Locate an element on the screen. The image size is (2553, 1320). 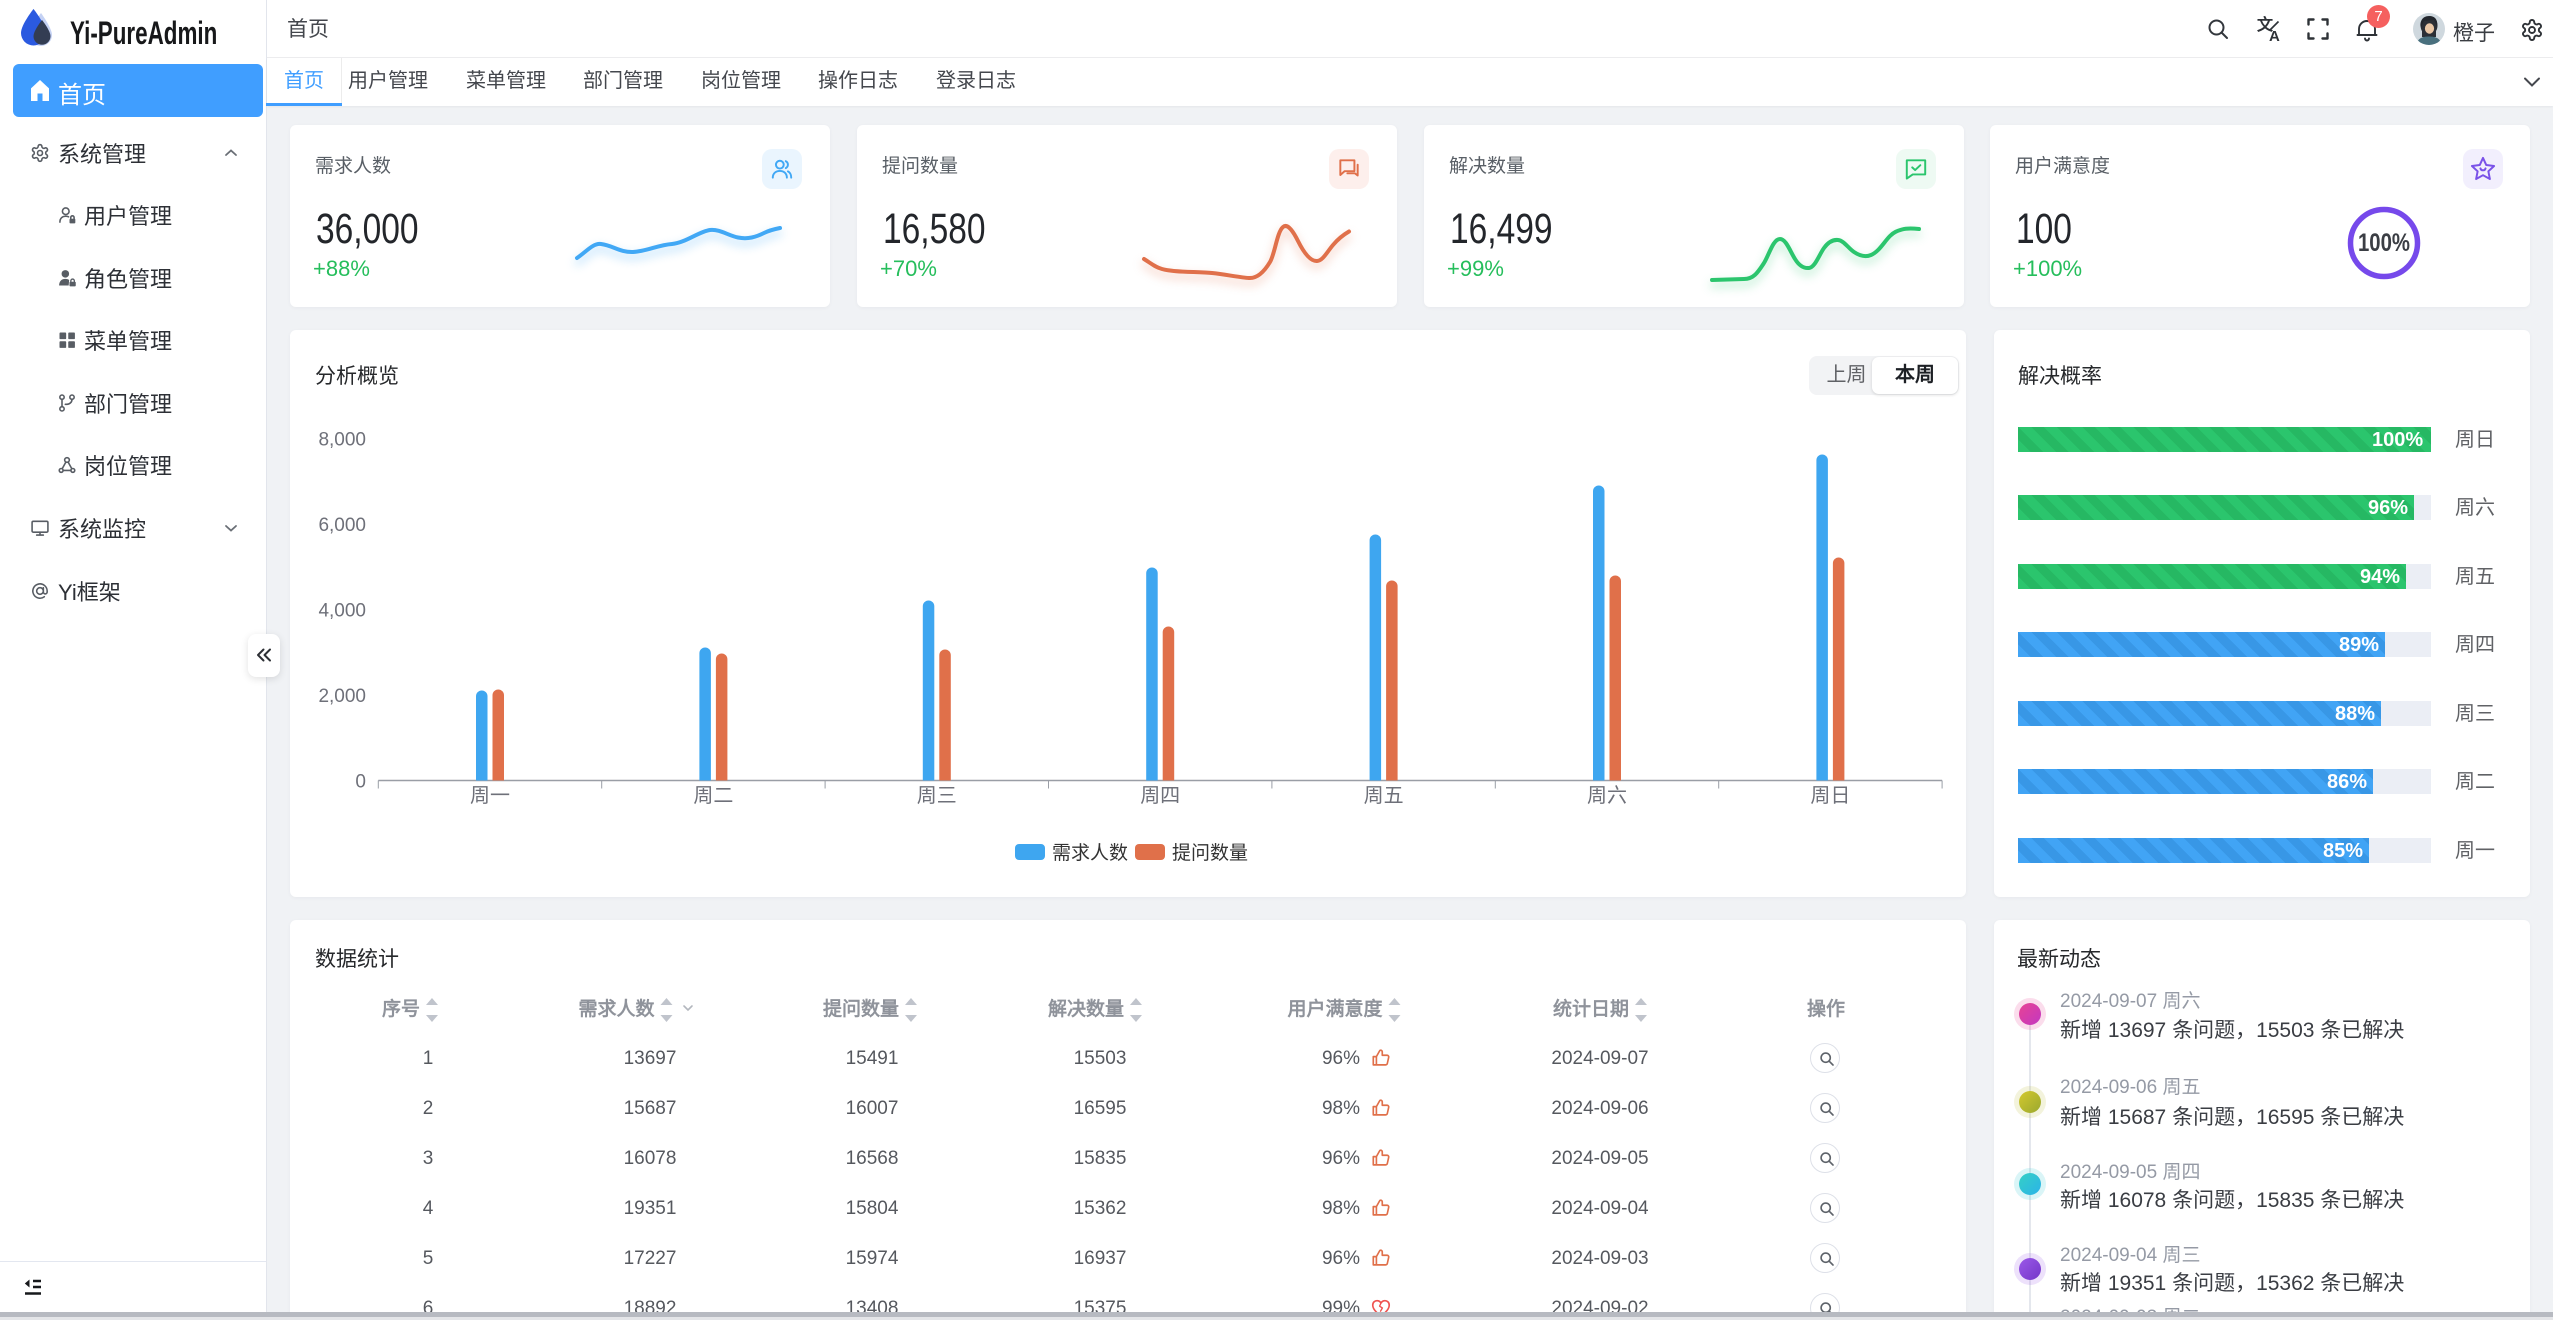
svg-text: 2,000 is located at coordinates (342, 696).